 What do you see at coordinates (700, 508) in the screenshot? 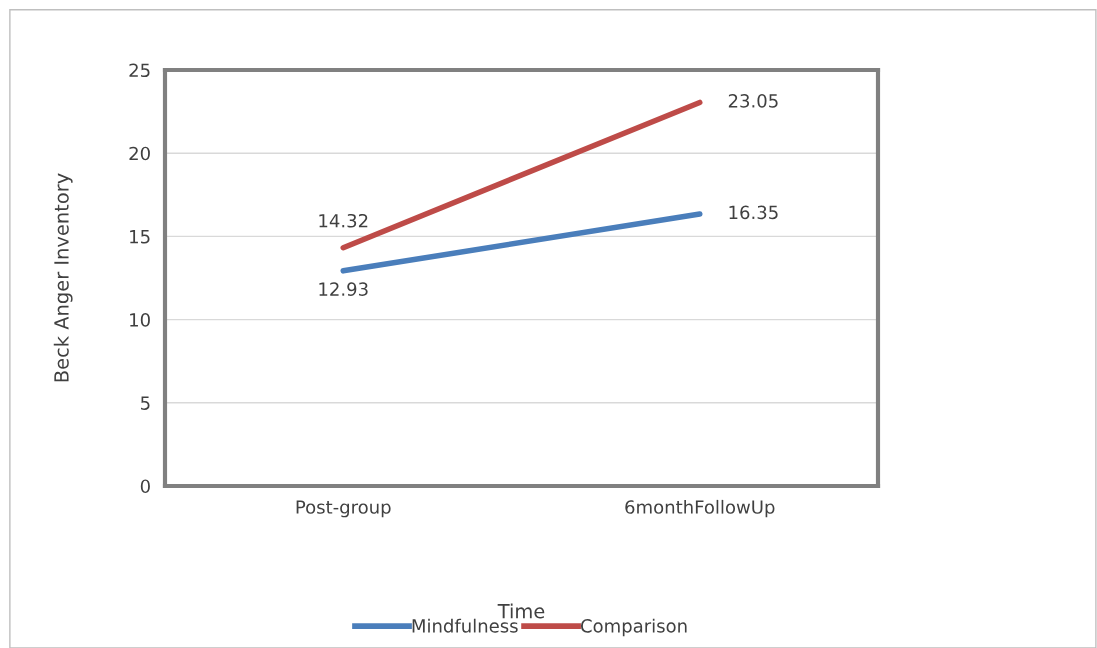
I see `x-tick-label: 6monthFollowUp` at bounding box center [700, 508].